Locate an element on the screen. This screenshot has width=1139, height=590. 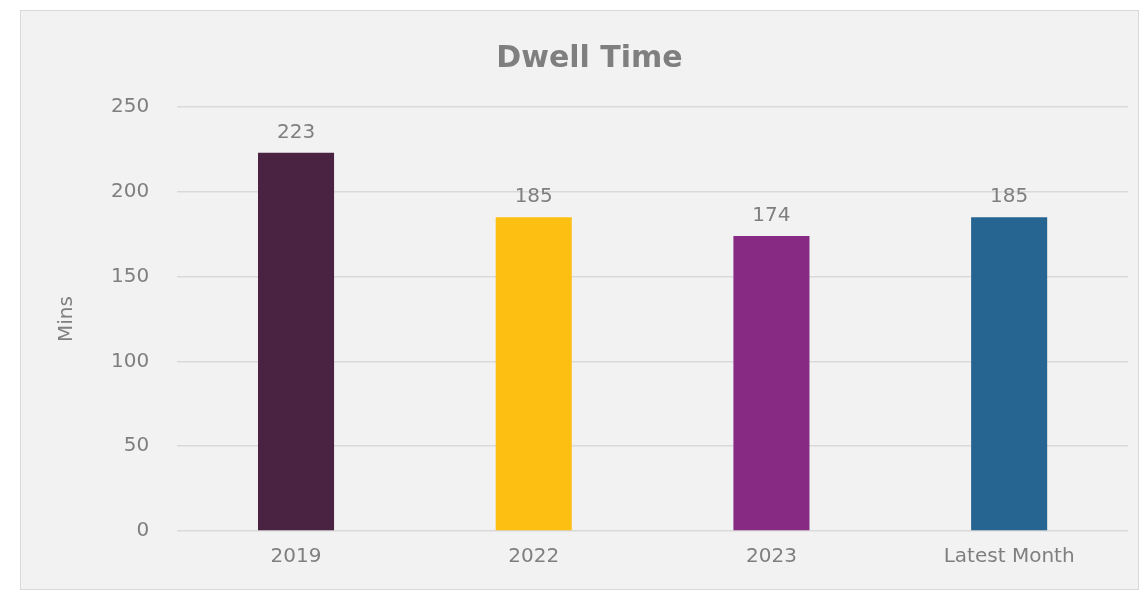
y-tick-label: 250 is located at coordinates (130, 105).